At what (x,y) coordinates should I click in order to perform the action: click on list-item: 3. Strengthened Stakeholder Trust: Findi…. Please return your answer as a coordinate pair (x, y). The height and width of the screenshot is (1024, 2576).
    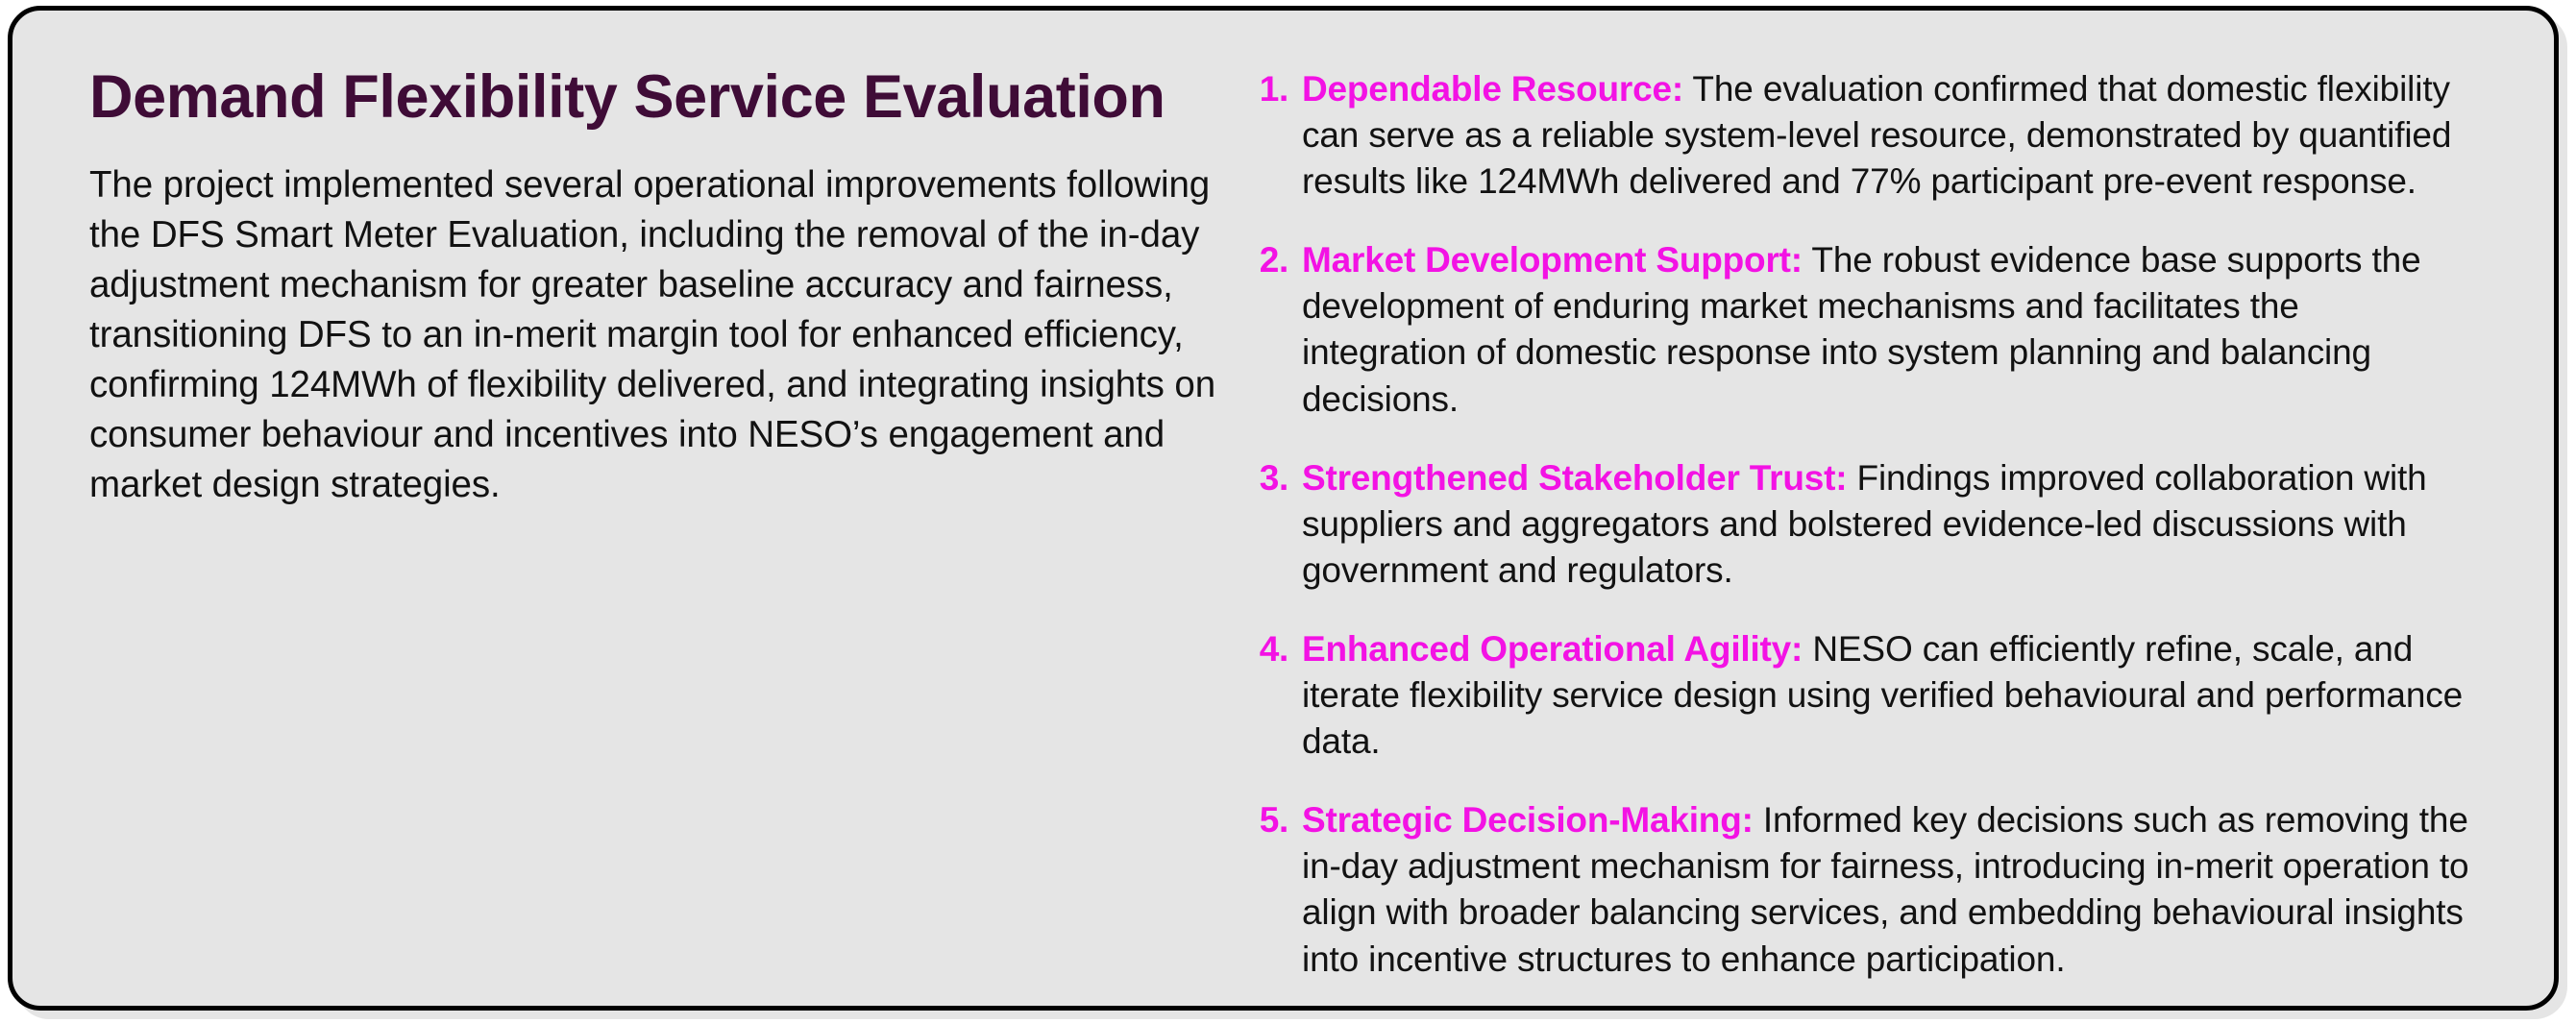
    Looking at the image, I should click on (1862, 524).